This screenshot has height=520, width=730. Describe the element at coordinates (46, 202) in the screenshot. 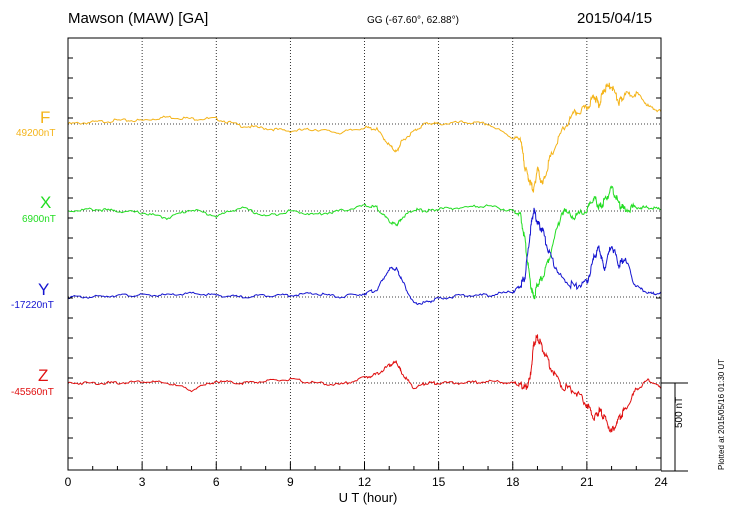

I see `component-label-x: X` at that location.